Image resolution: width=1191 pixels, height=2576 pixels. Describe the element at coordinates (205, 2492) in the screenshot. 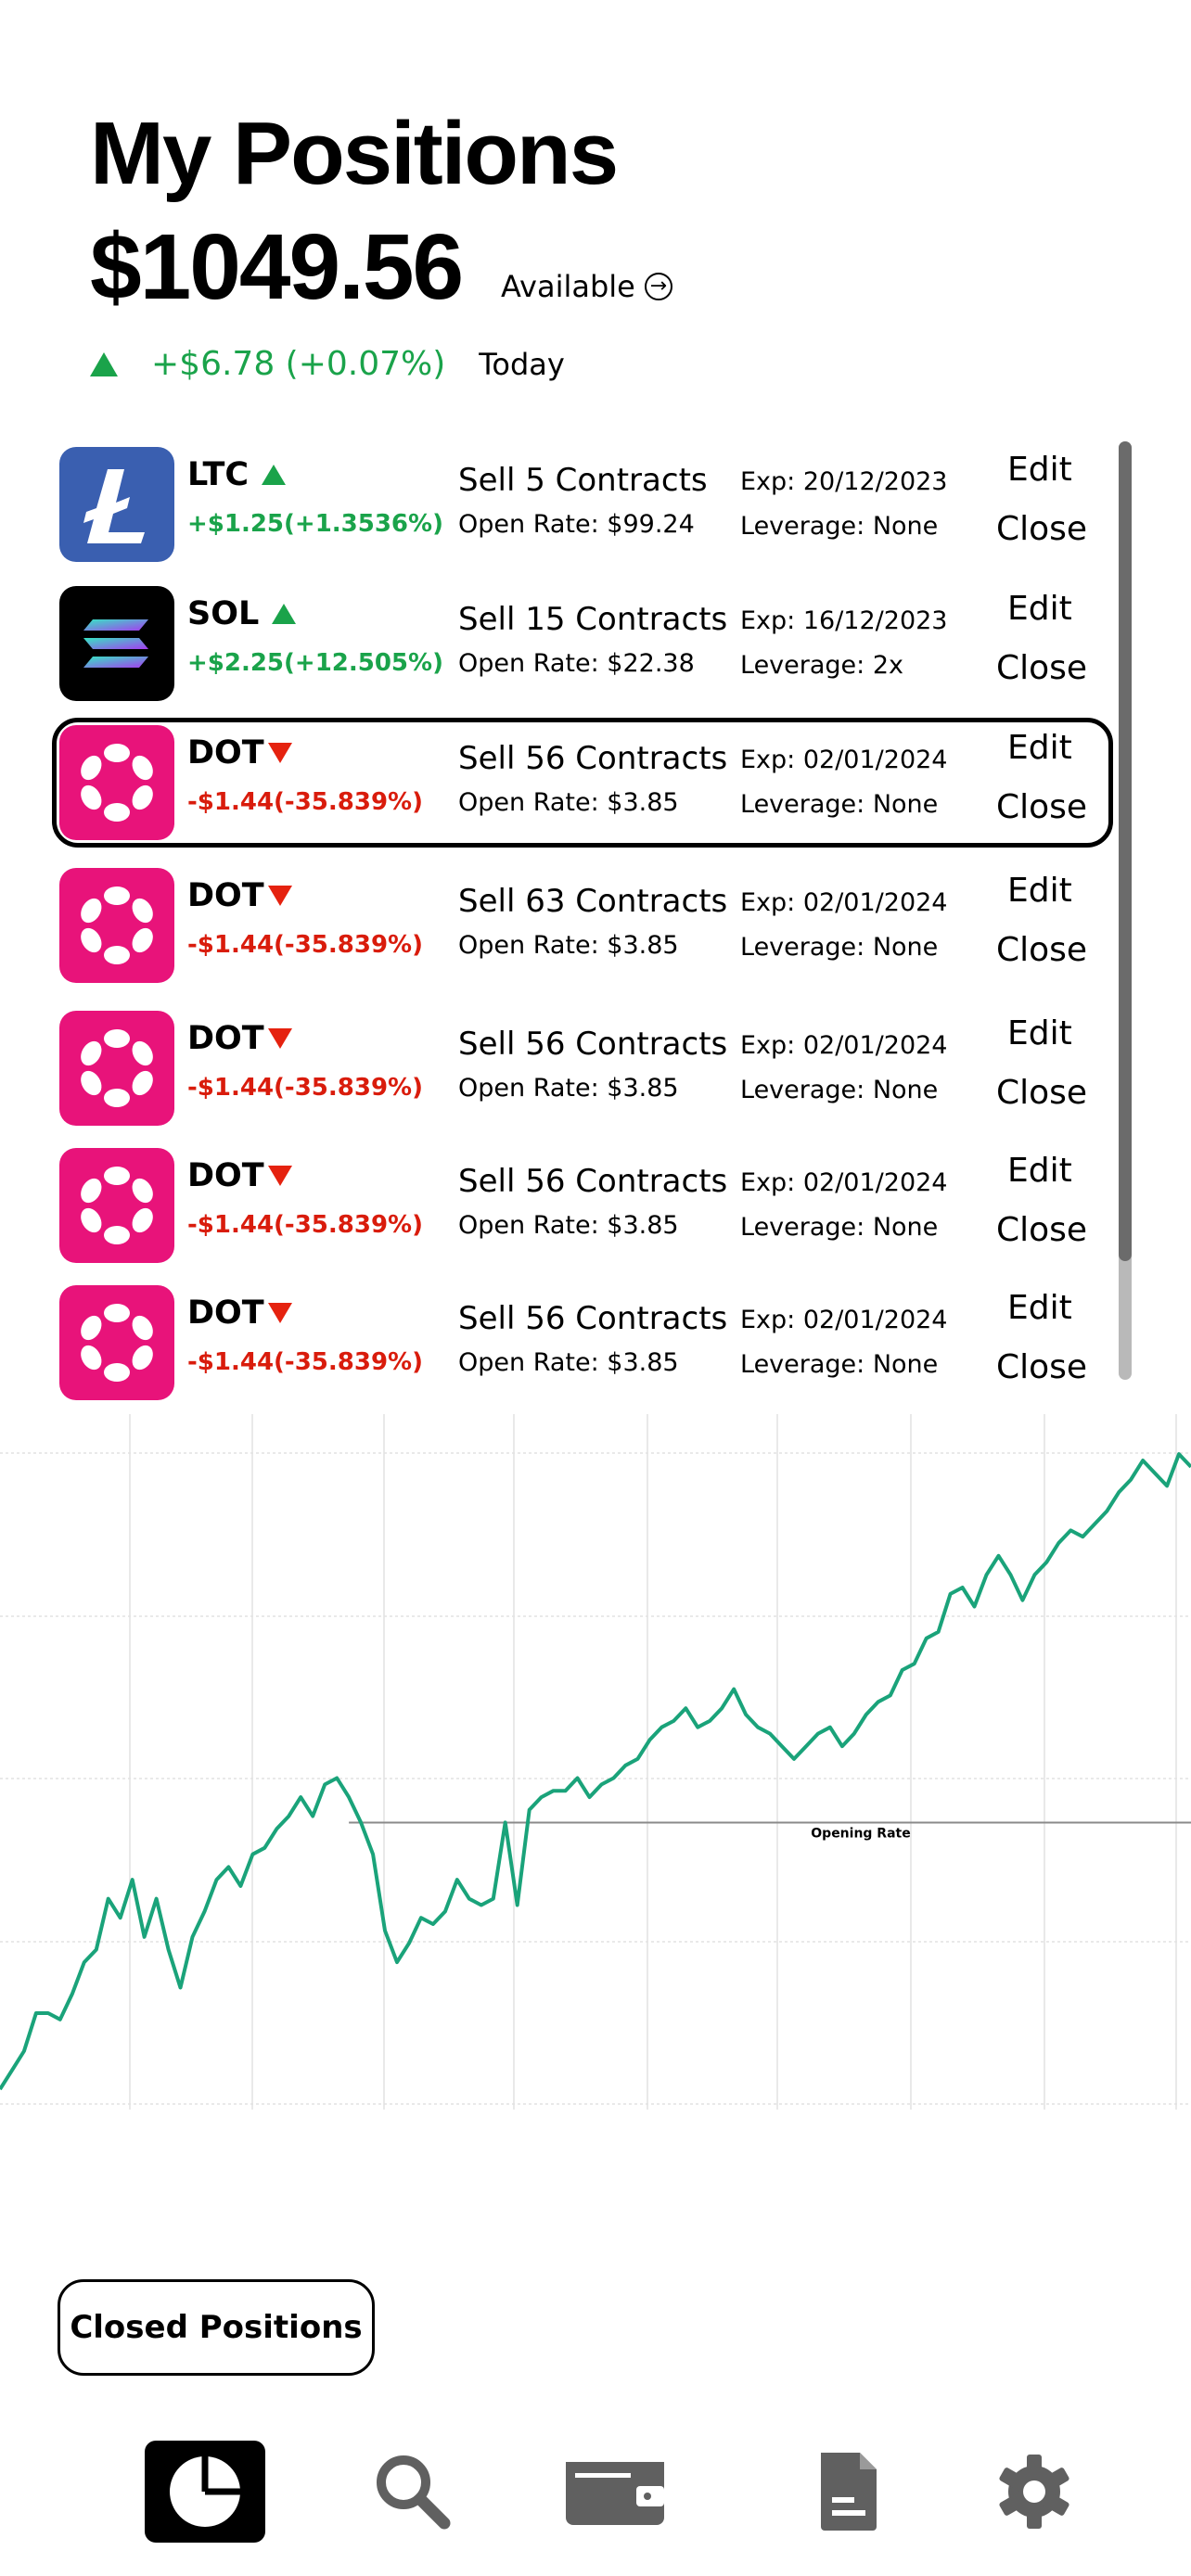

I see `portfolio-tab` at that location.